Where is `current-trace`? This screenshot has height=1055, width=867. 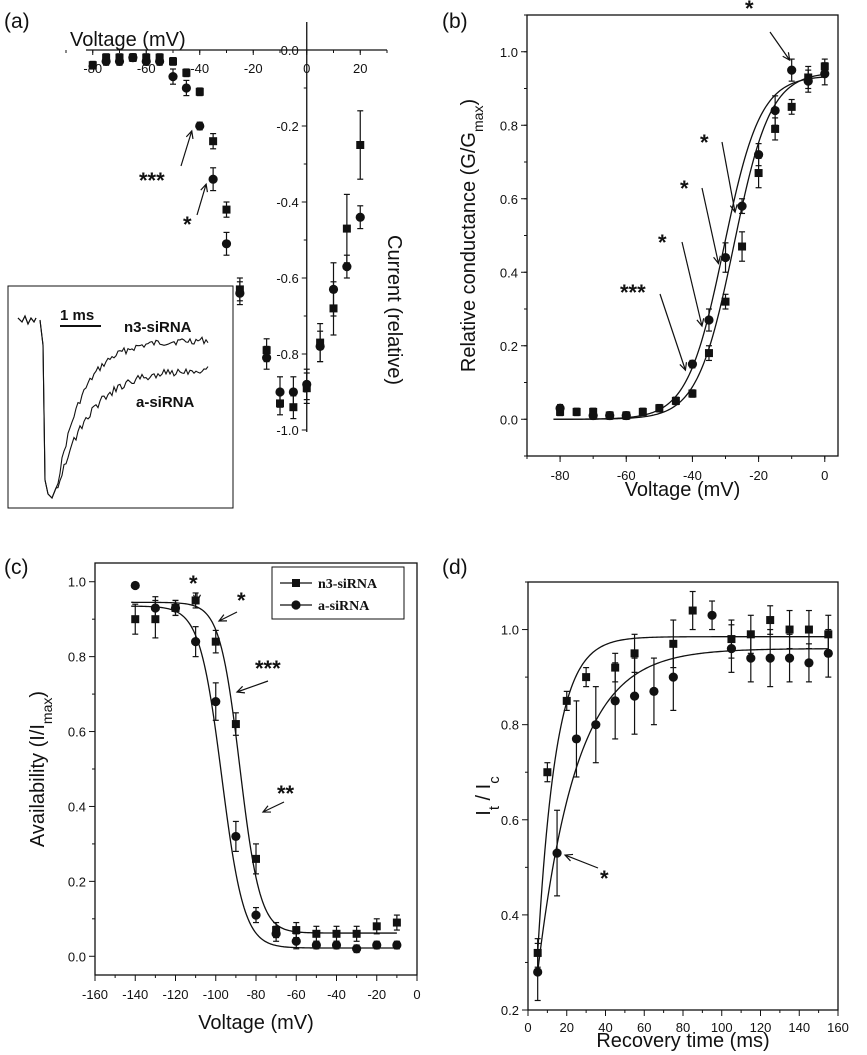 current-trace is located at coordinates (113, 406).